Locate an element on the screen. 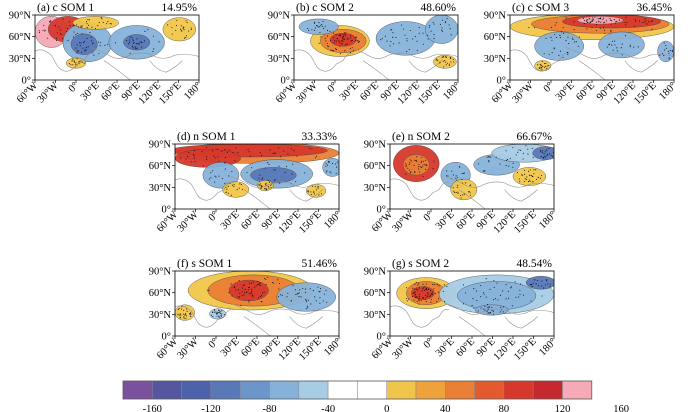  lon-label: 180° is located at coordinates (333, 347).